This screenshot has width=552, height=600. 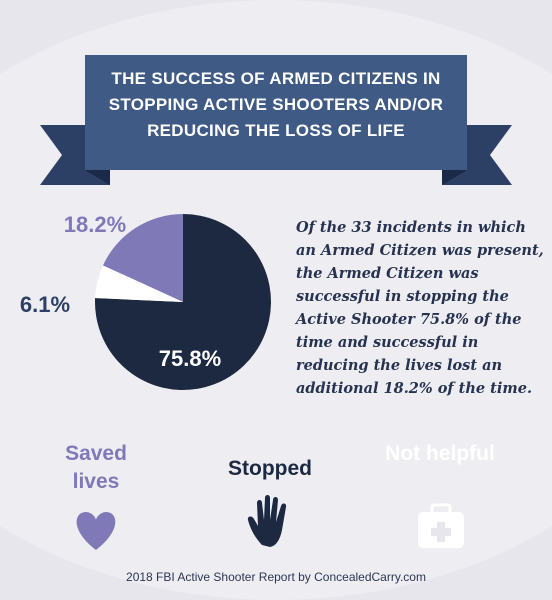 I want to click on title-banner, so click(x=276, y=112).